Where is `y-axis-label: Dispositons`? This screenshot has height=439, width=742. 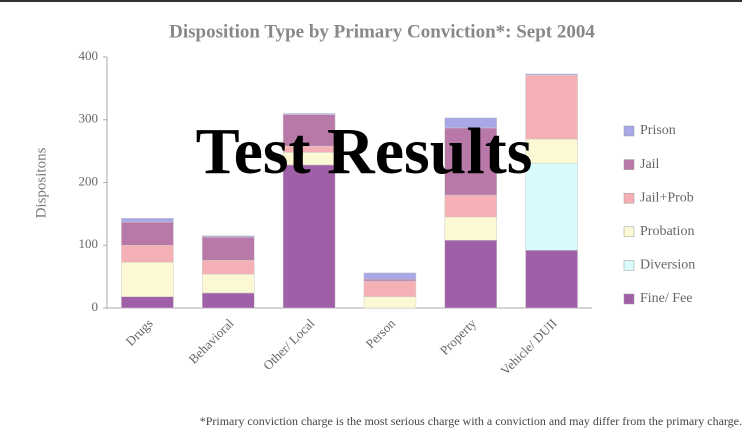 y-axis-label: Dispositons is located at coordinates (41, 182).